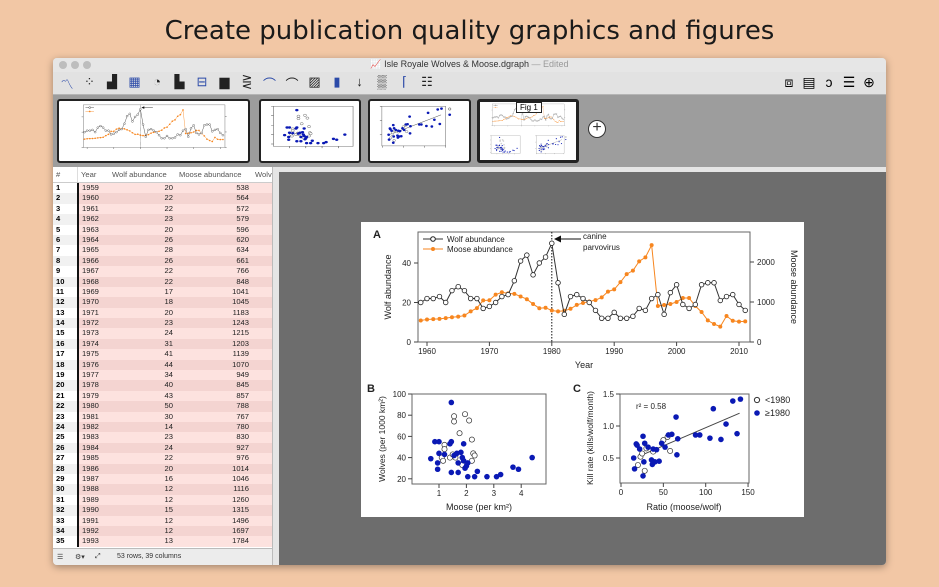 The image size is (939, 587). Describe the element at coordinates (214, 458) in the screenshot. I see `table-cell: 976` at that location.